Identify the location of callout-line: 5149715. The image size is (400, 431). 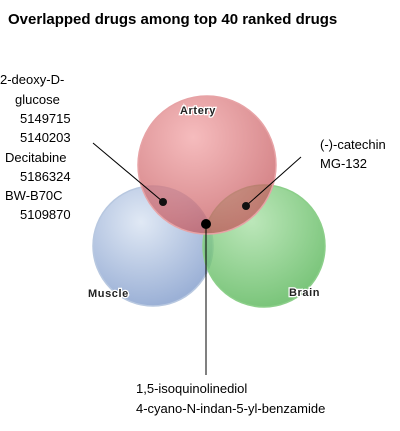
(45, 118).